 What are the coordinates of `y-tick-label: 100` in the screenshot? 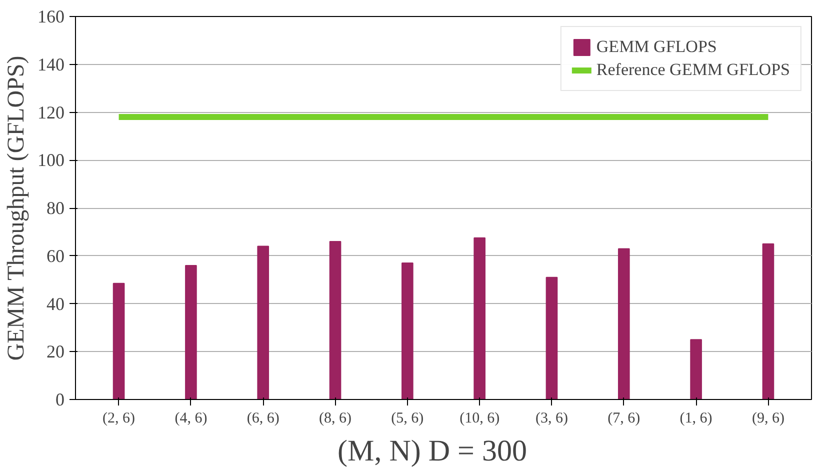 It's located at (51, 160).